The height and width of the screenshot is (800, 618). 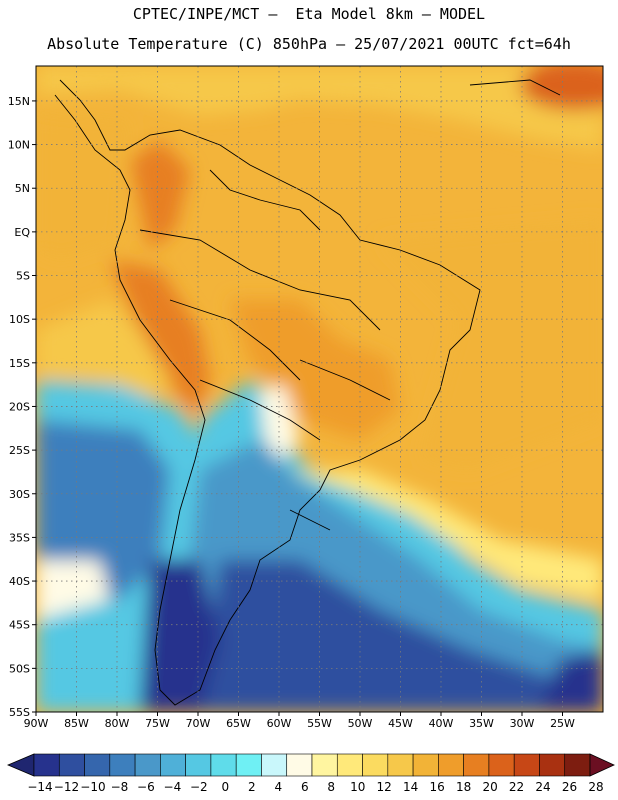 I want to click on lon-label: 80W, so click(x=117, y=723).